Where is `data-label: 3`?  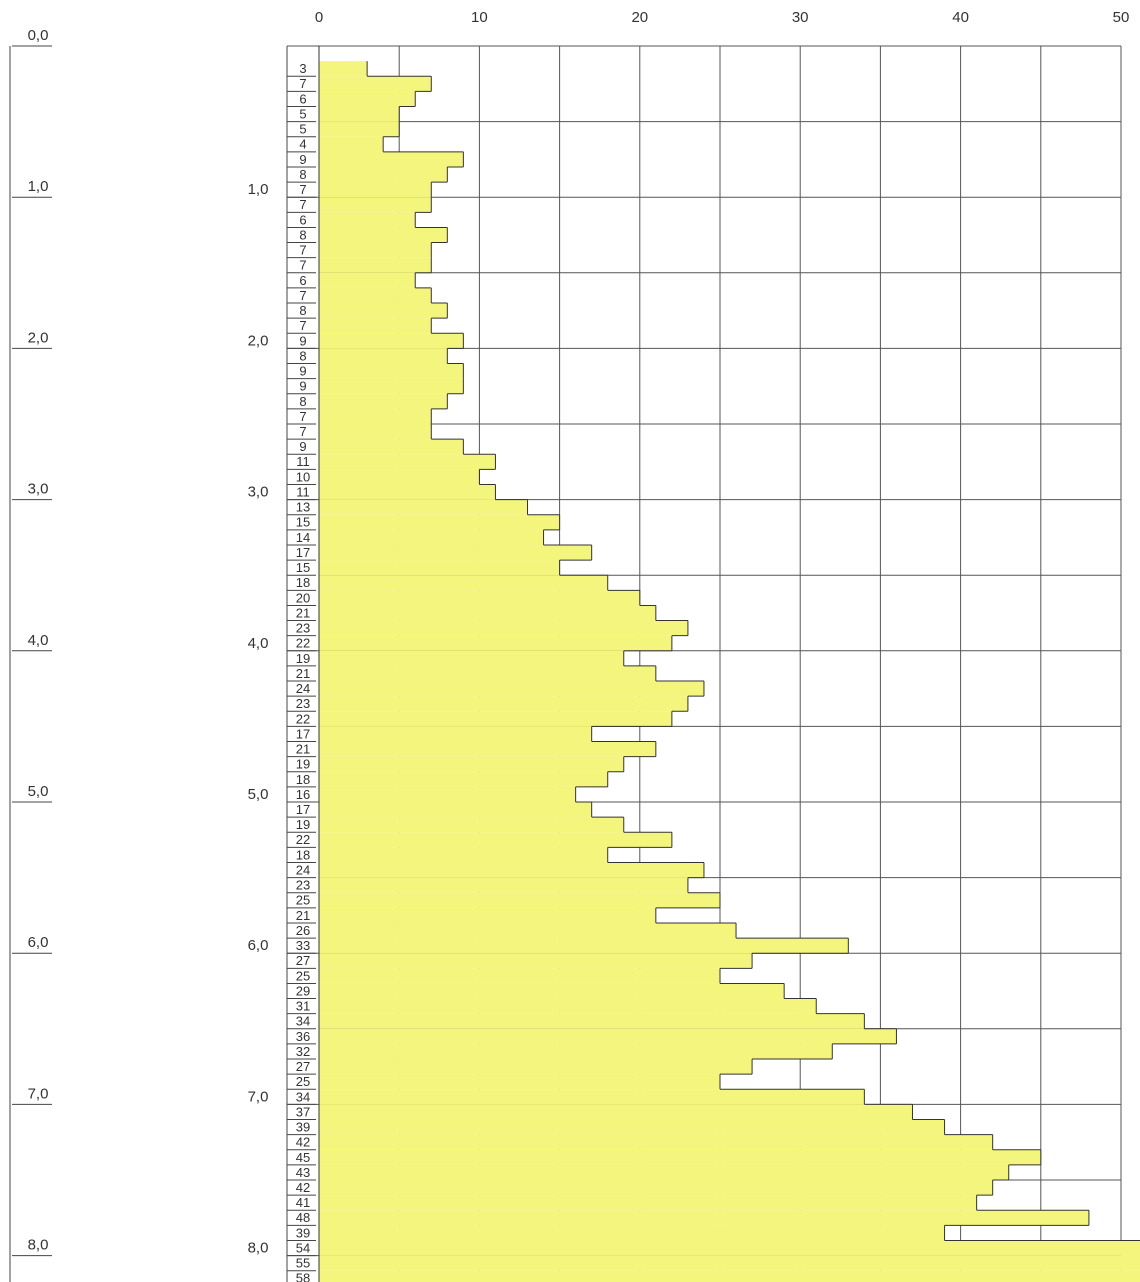 data-label: 3 is located at coordinates (302, 68).